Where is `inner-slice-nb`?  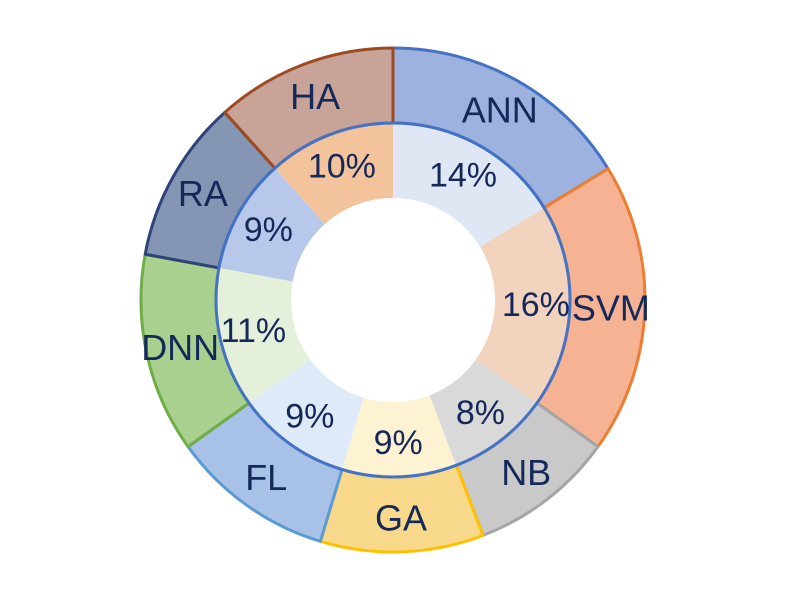 inner-slice-nb is located at coordinates (483, 412).